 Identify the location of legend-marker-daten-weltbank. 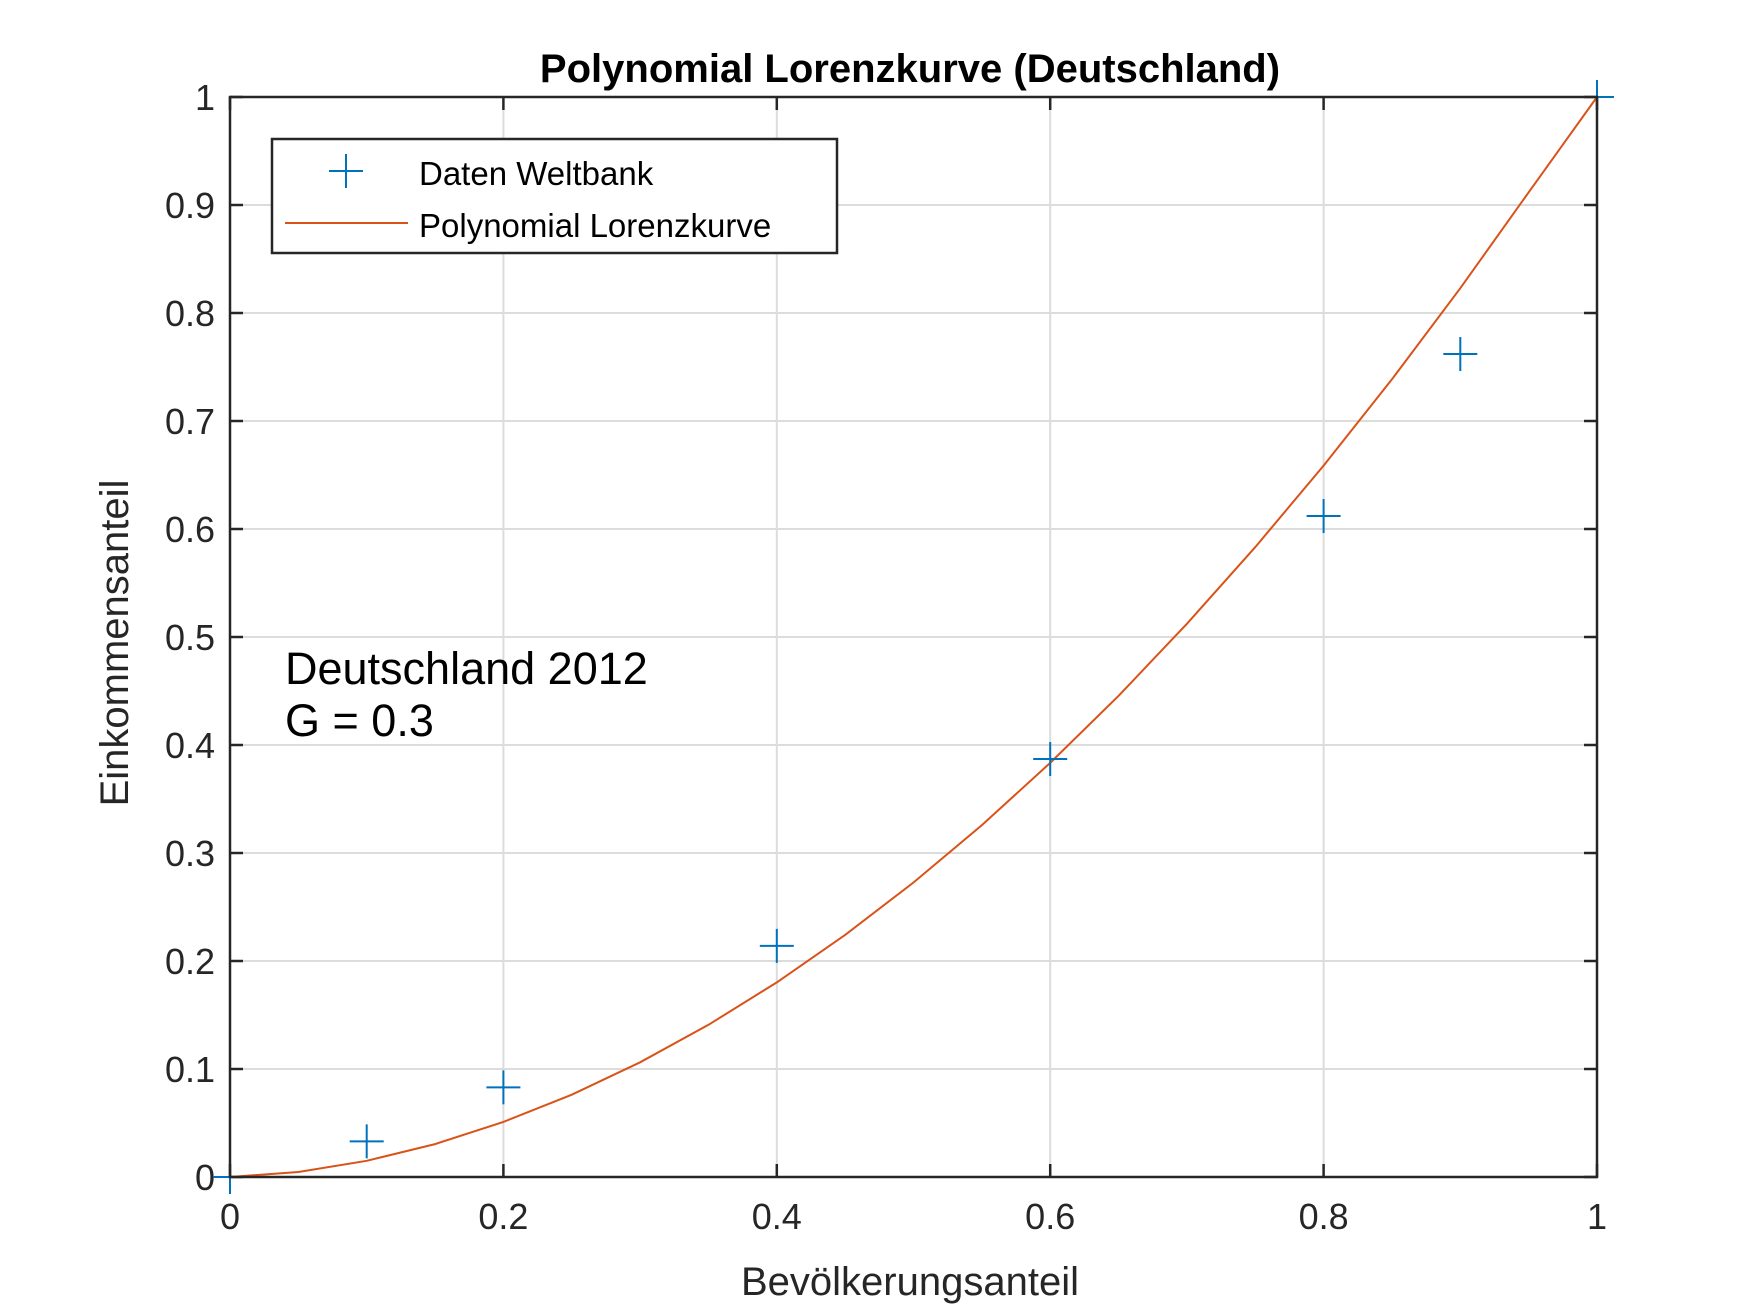
(346, 171).